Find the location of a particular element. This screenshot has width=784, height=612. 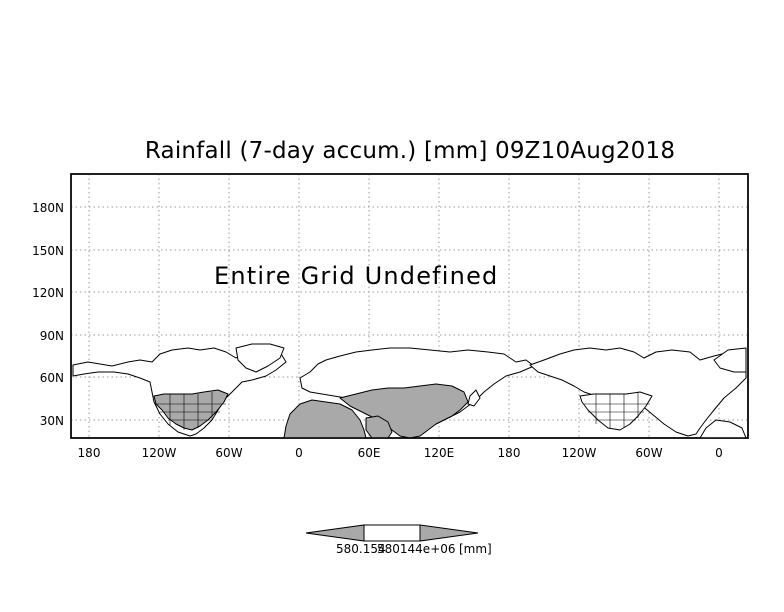

lon-label-180: 180 is located at coordinates (89, 453).